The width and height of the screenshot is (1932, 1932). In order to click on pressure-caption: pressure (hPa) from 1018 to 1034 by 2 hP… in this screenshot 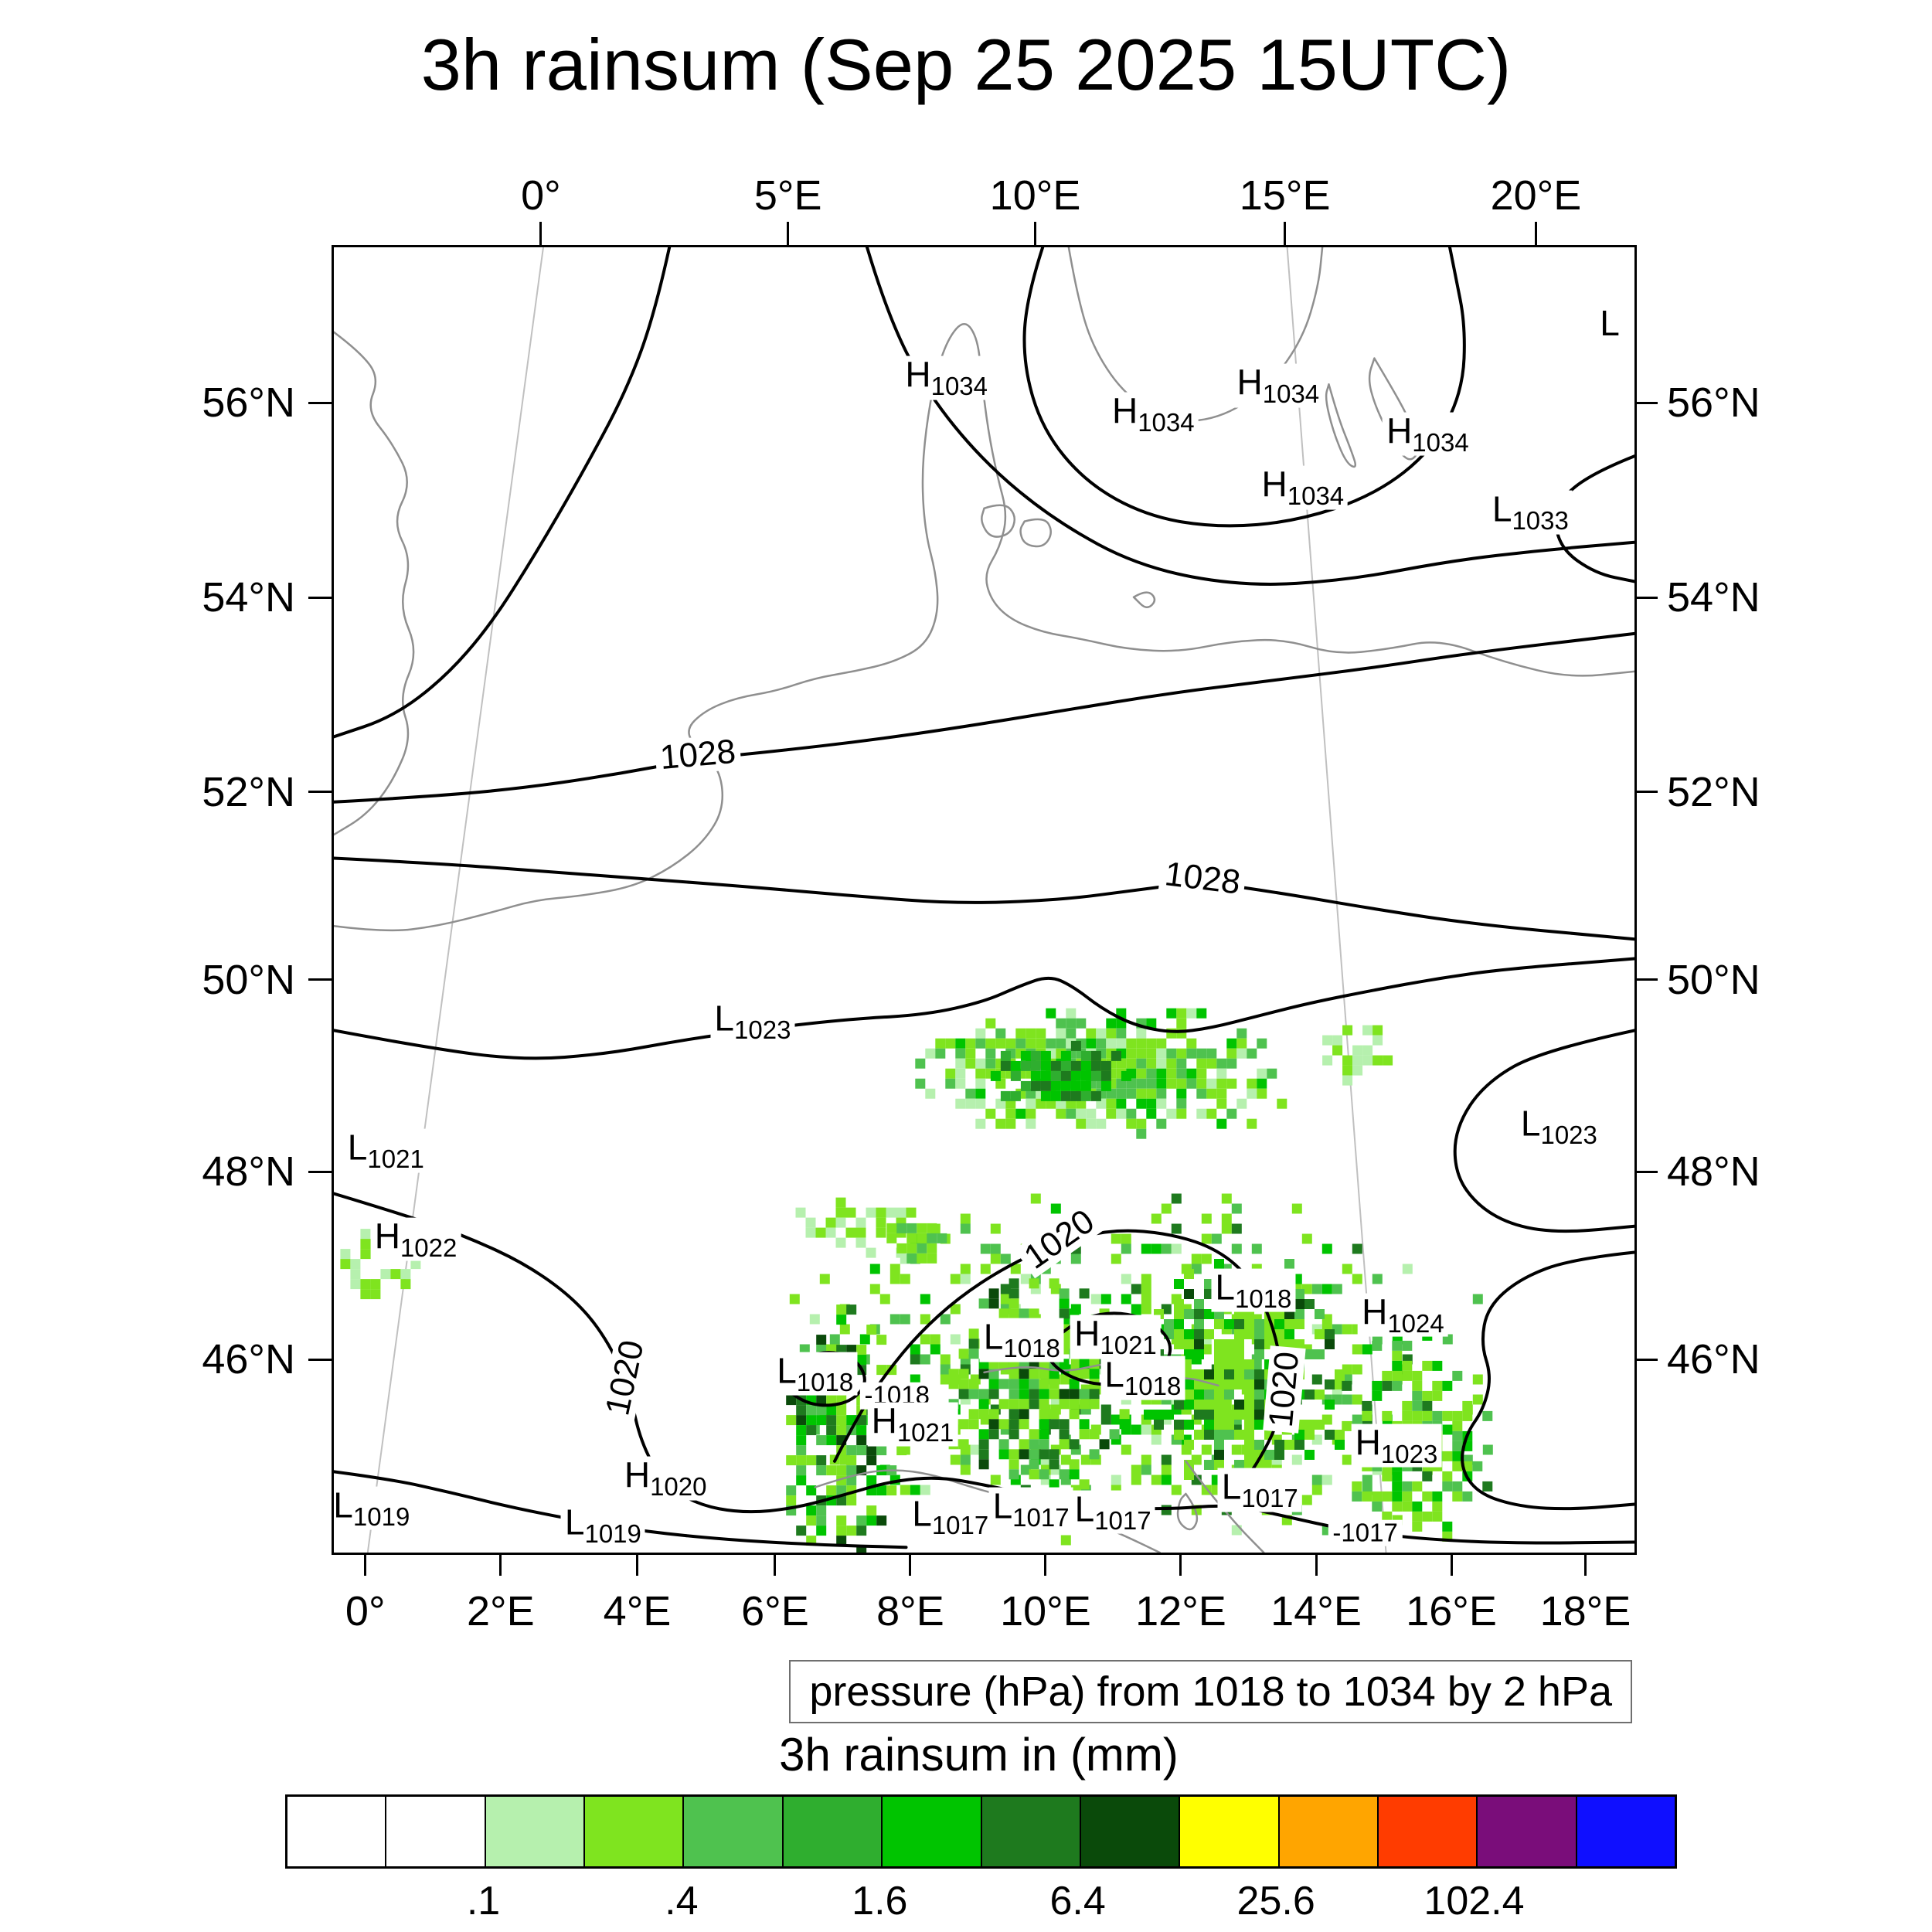, I will do `click(1211, 1692)`.